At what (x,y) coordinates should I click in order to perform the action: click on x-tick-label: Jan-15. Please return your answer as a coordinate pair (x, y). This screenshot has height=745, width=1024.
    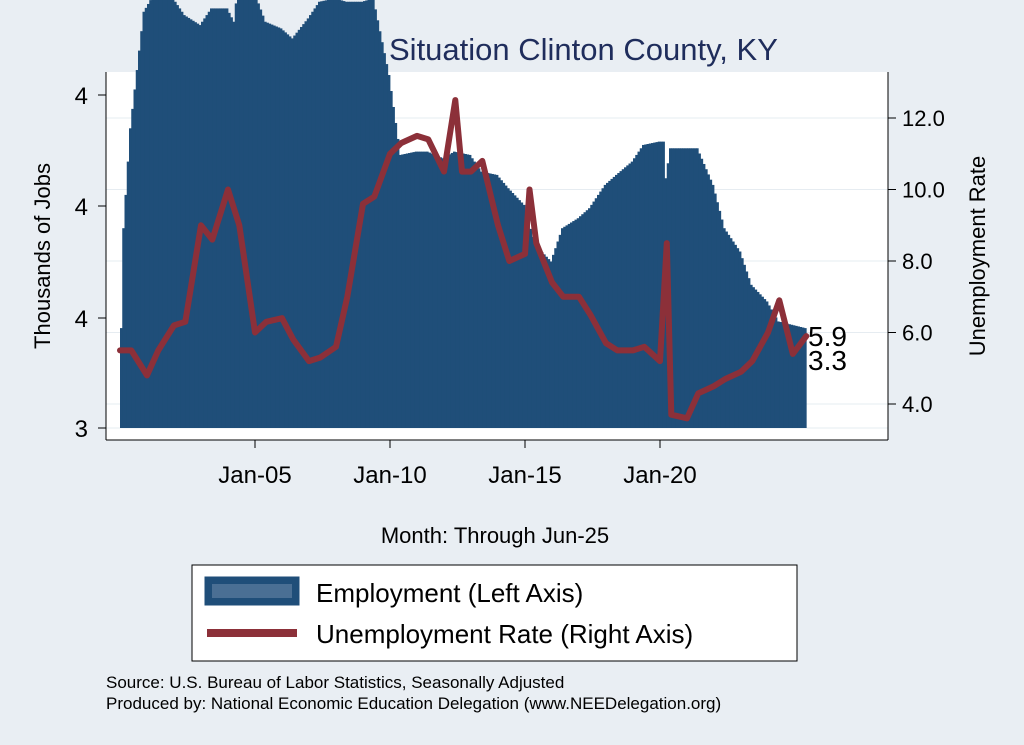
    Looking at the image, I should click on (524, 475).